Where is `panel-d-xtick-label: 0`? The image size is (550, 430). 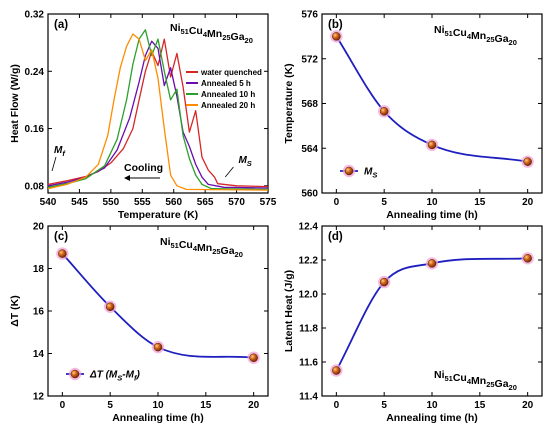 panel-d-xtick-label: 0 is located at coordinates (337, 405).